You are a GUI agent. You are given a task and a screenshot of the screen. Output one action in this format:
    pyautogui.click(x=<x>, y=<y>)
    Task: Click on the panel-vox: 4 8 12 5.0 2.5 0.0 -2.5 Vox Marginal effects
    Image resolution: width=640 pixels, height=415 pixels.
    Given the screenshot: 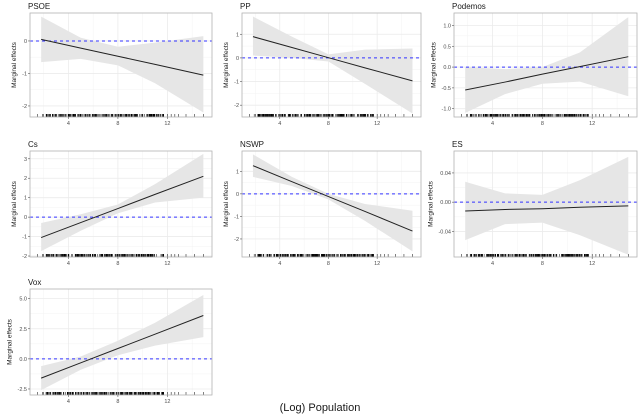 What is the action you would take?
    pyautogui.click(x=110, y=341)
    